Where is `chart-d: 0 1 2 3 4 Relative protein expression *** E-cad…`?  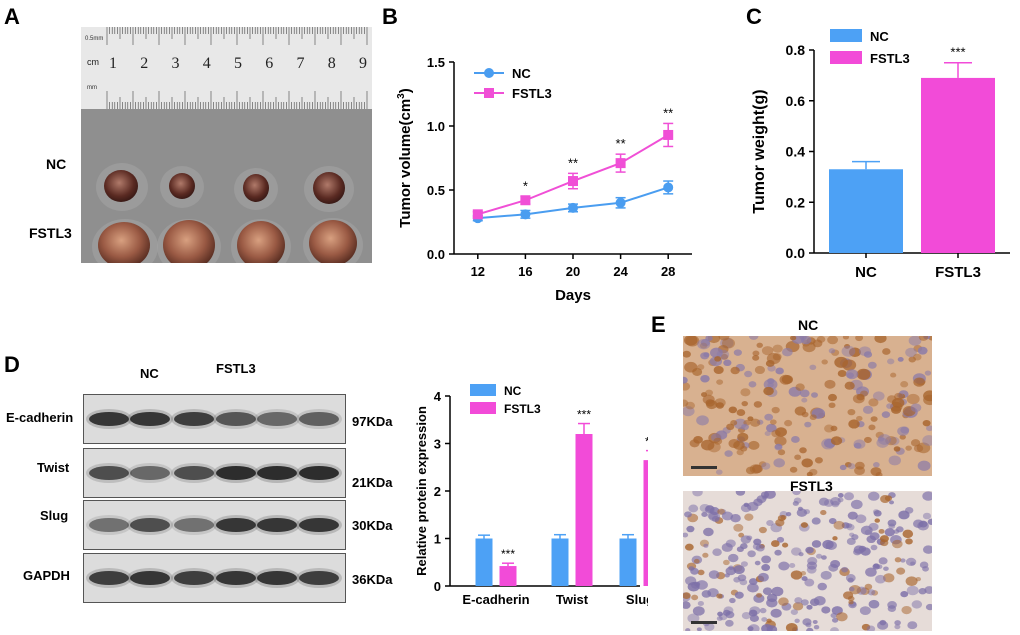 chart-d: 0 1 2 3 4 Relative protein expression *** E-cad… is located at coordinates (531, 495).